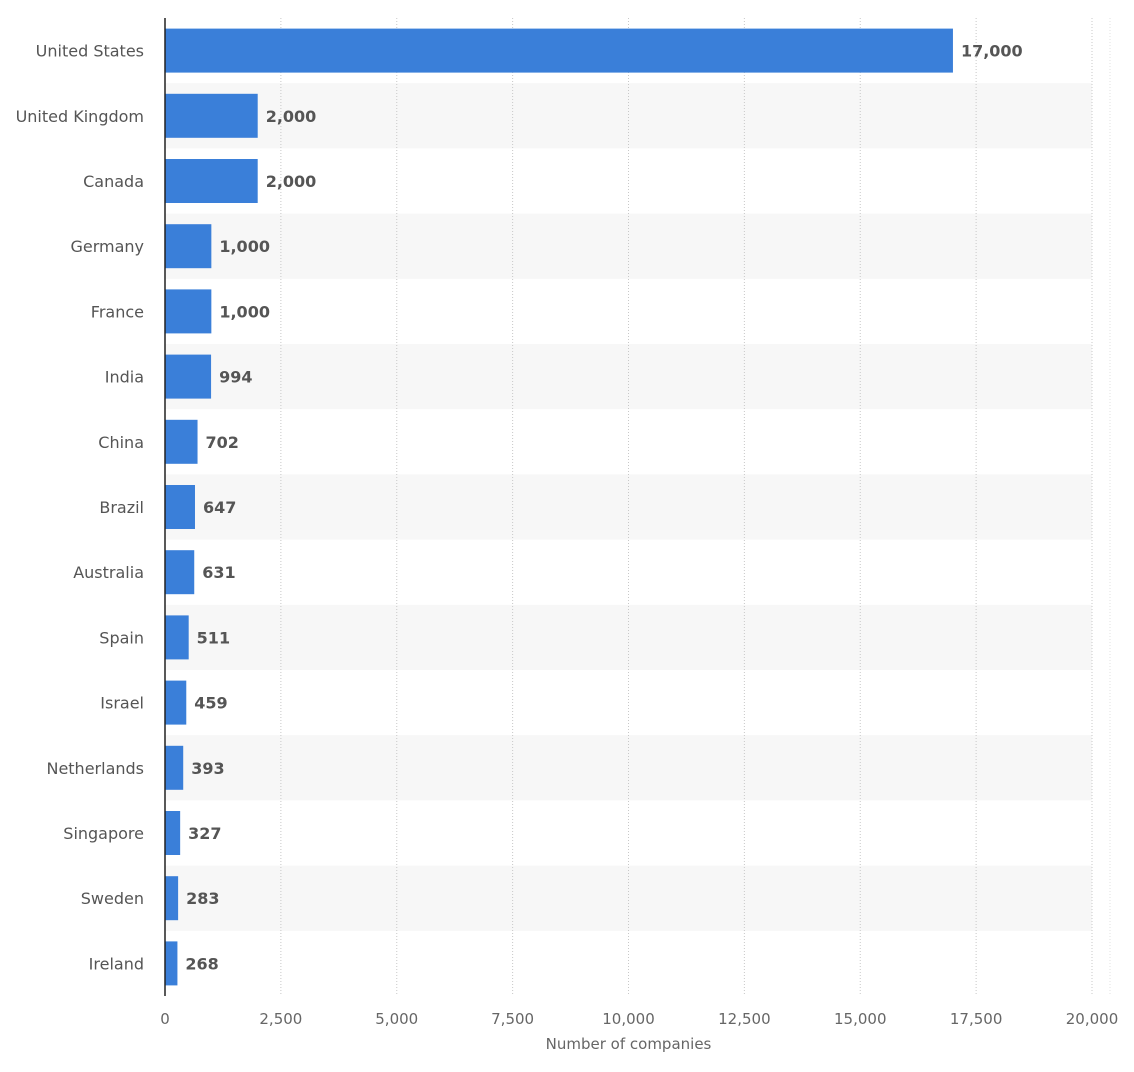 The height and width of the screenshot is (1072, 1134). I want to click on category-label: United States, so click(90, 51).